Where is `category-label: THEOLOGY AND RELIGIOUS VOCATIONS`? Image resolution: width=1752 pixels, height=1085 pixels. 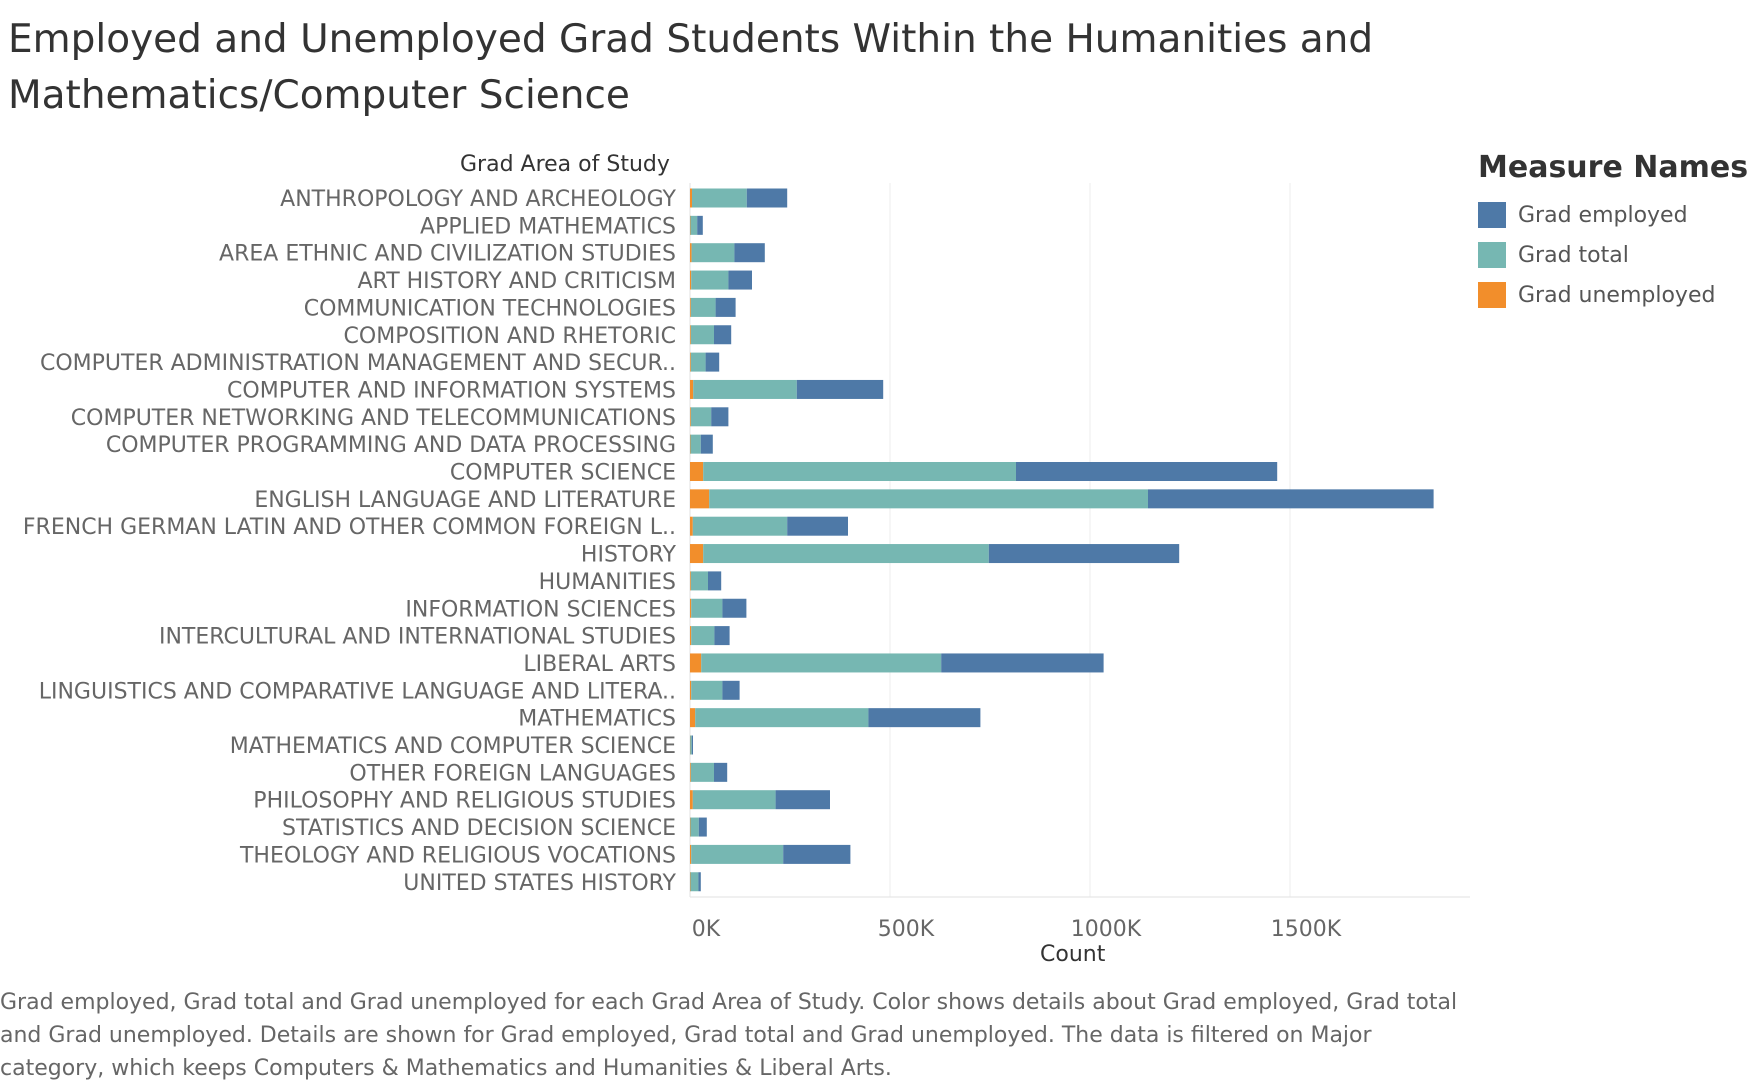
category-label: THEOLOGY AND RELIGIOUS VOCATIONS is located at coordinates (457, 855).